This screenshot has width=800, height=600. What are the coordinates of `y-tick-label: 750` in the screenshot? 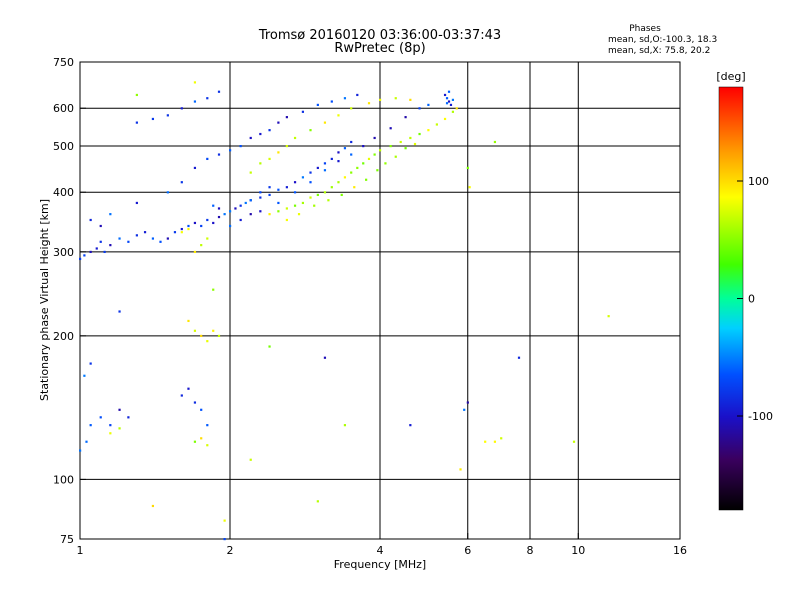 It's located at (63, 62).